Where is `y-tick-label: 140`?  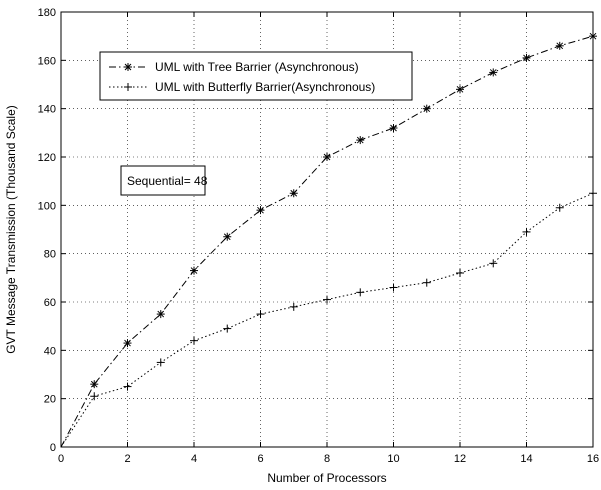 y-tick-label: 140 is located at coordinates (47, 110).